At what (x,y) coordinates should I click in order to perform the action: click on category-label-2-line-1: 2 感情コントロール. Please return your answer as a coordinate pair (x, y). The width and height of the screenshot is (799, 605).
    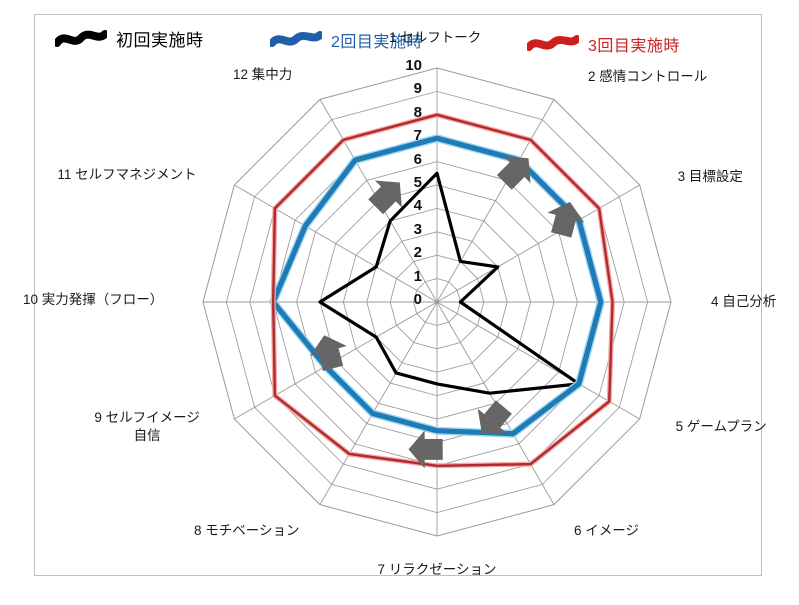
    Looking at the image, I should click on (648, 77).